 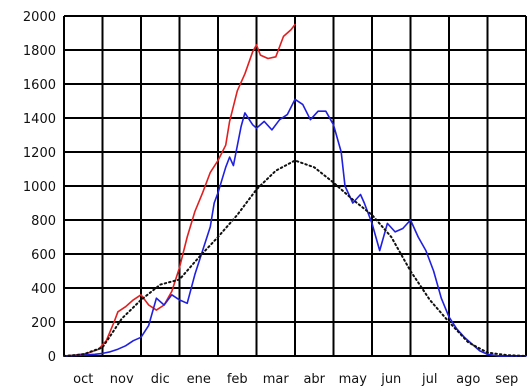 I want to click on x-axis-ticks: oct nov dic ene feb mar abr may jun jul ago sep, so click(x=295, y=379).